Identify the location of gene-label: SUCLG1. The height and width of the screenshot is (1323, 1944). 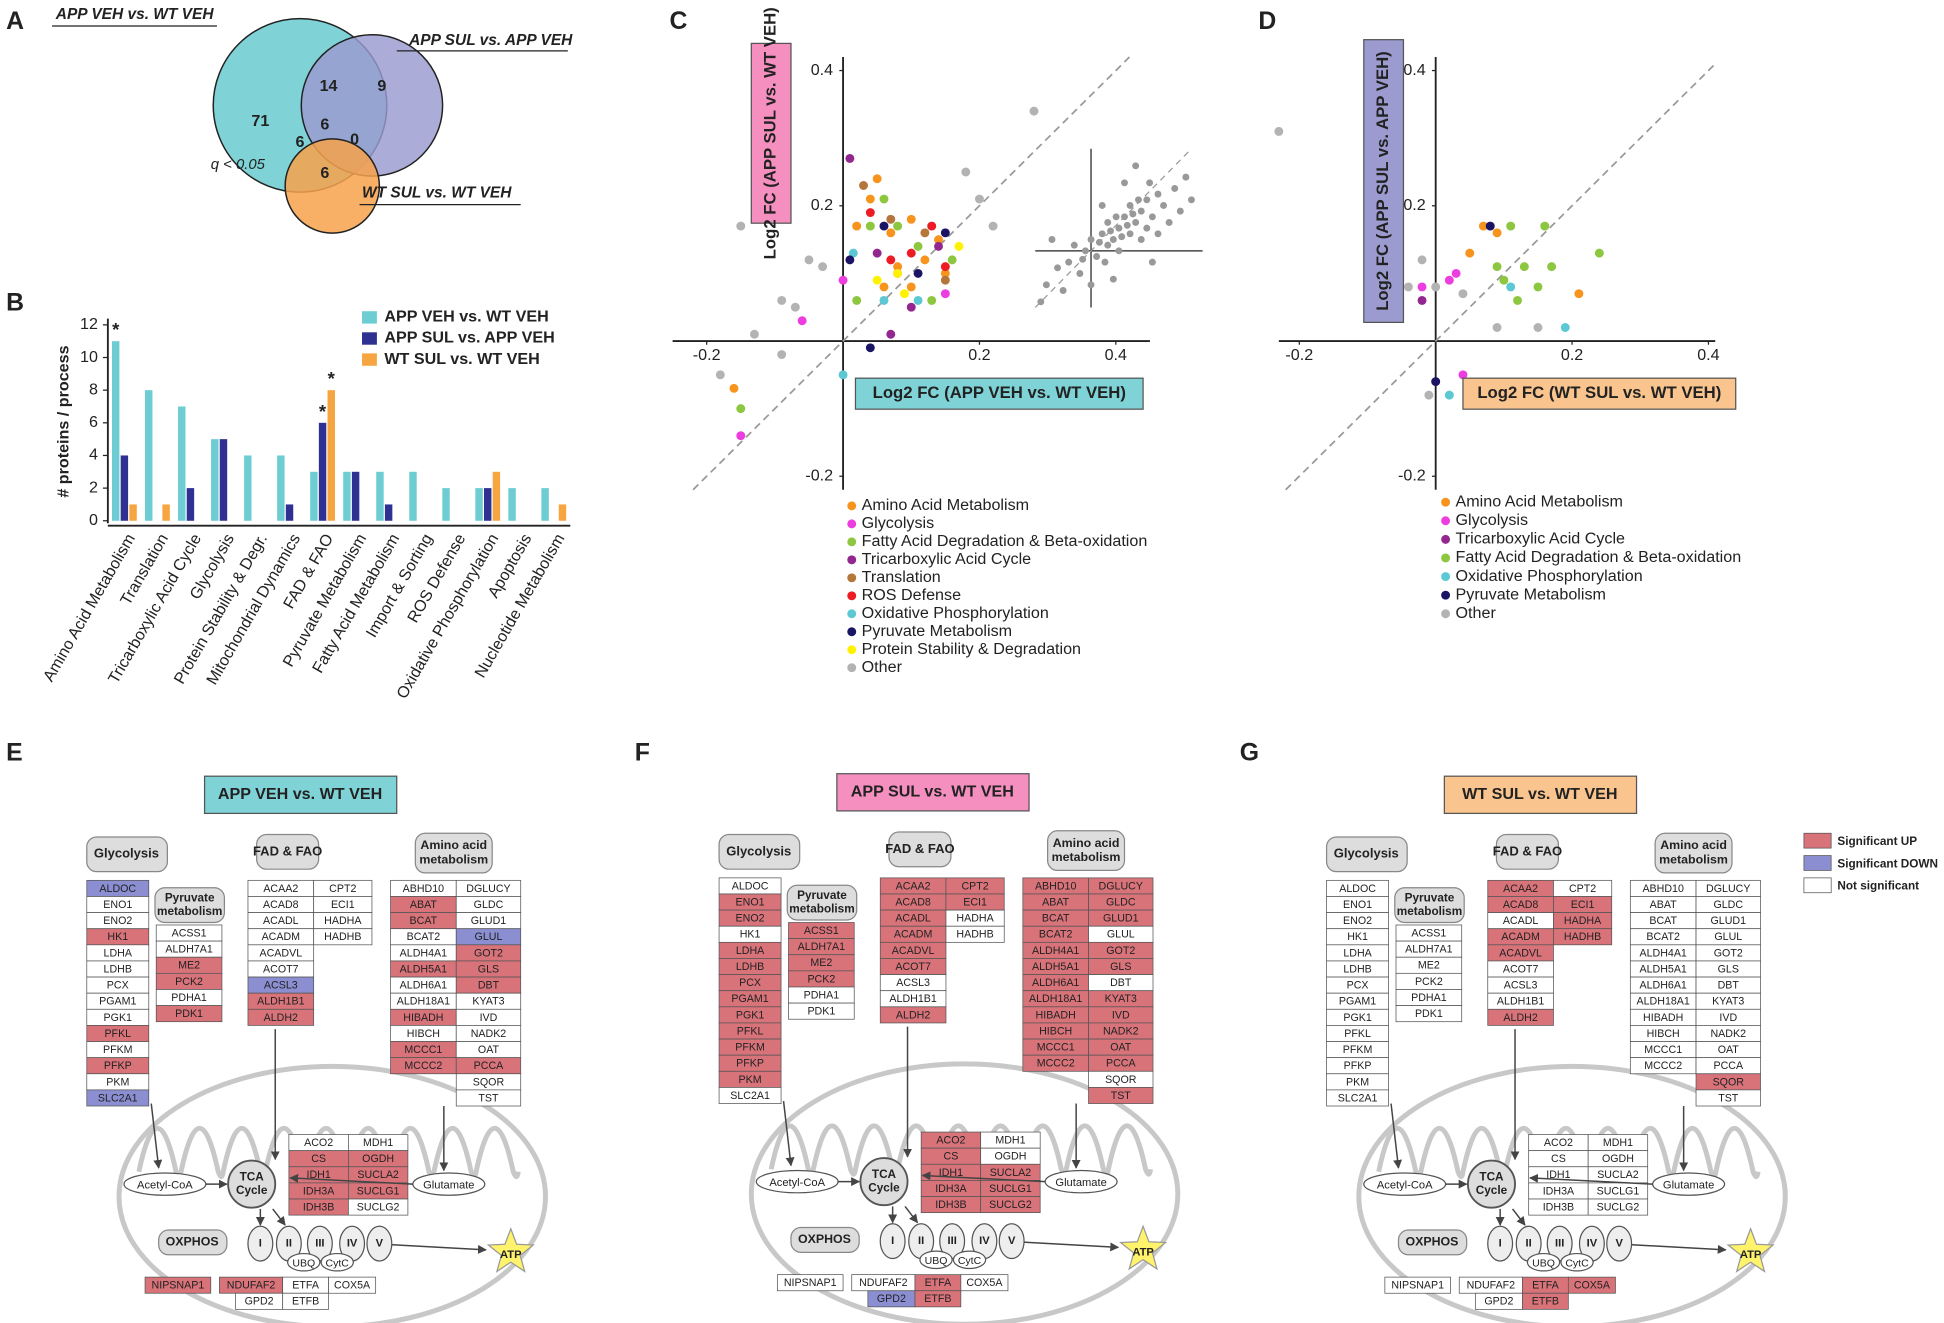
(1010, 1189).